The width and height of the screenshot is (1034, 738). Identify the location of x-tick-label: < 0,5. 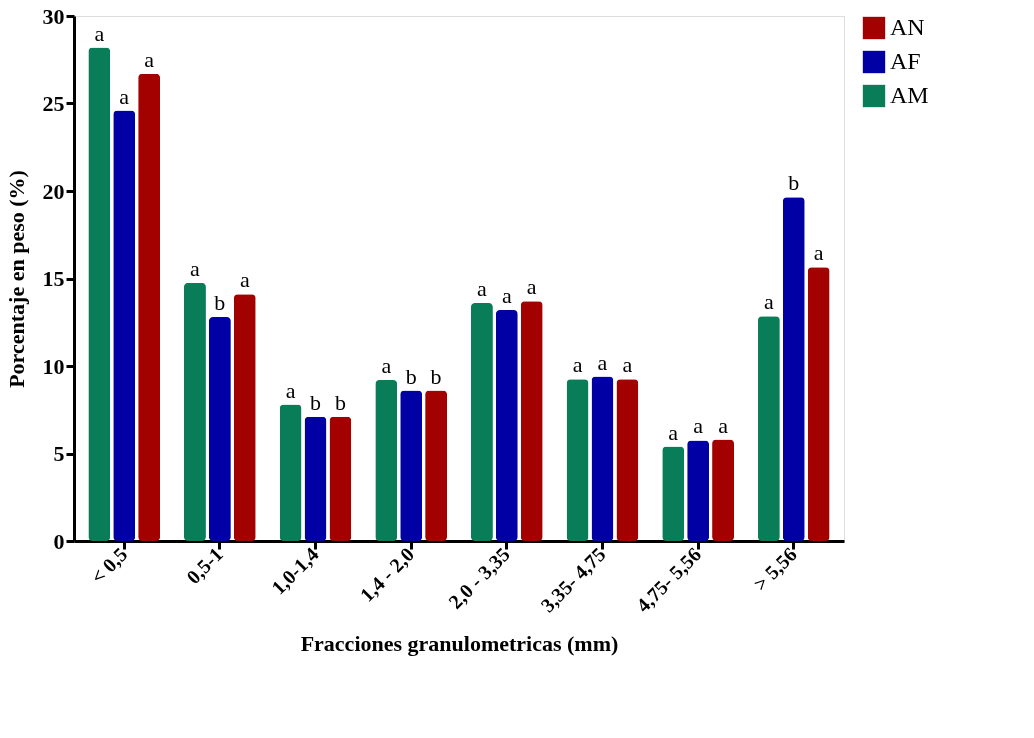
(109, 565).